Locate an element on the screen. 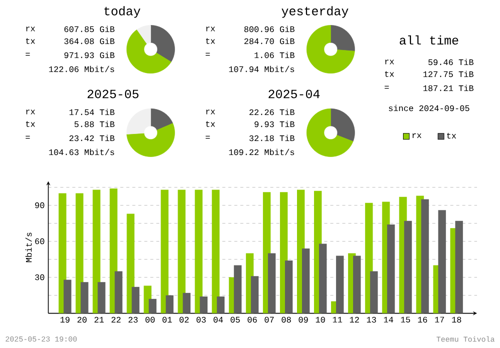 The width and height of the screenshot is (500, 348). x-tick-label: 05 is located at coordinates (235, 319).